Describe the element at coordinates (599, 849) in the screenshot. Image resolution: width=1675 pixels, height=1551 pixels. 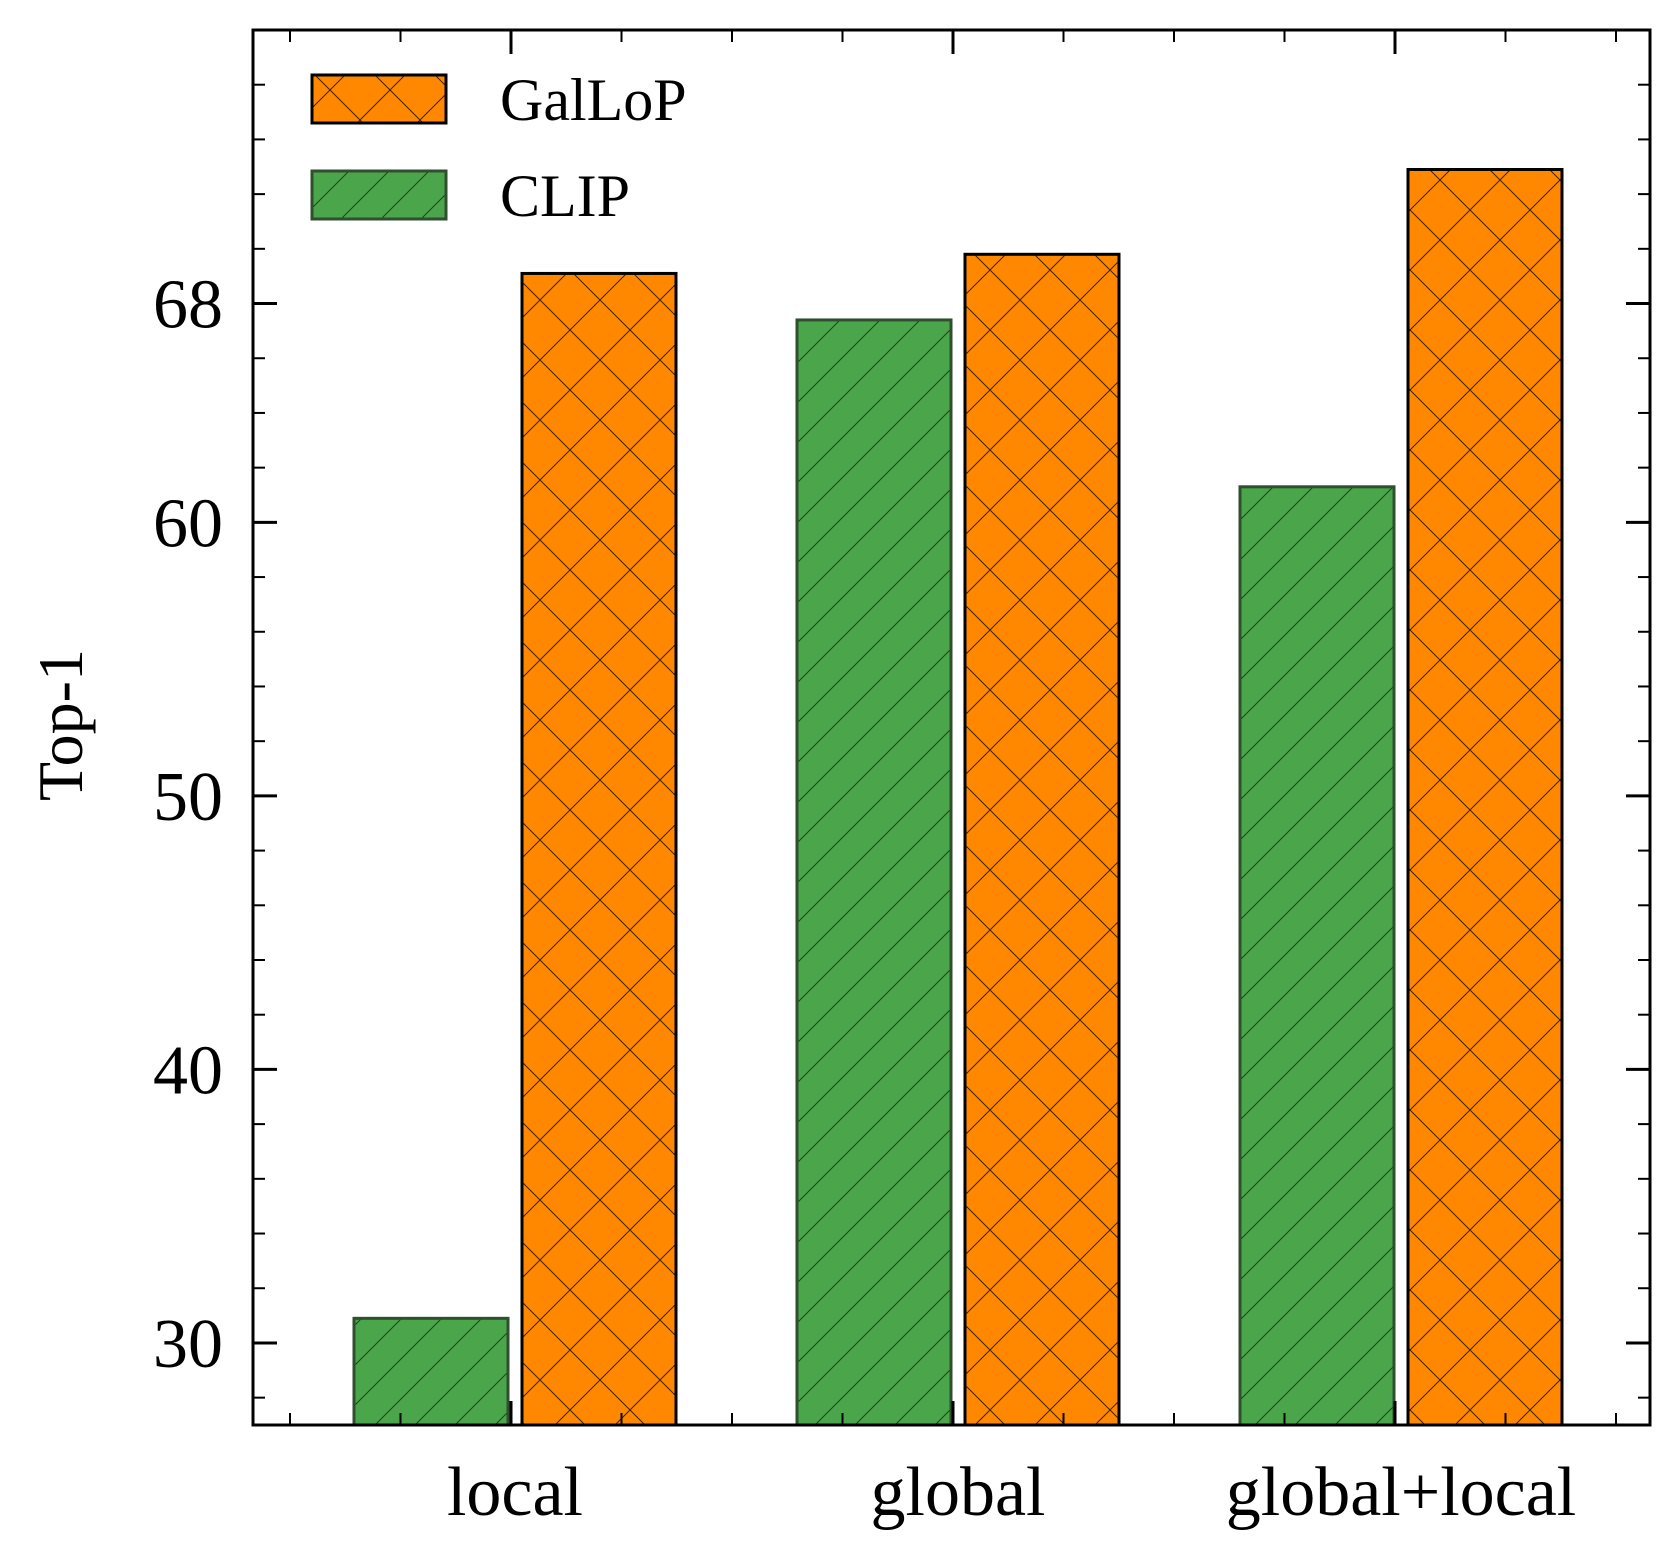
I see `bar-gallop-local` at that location.